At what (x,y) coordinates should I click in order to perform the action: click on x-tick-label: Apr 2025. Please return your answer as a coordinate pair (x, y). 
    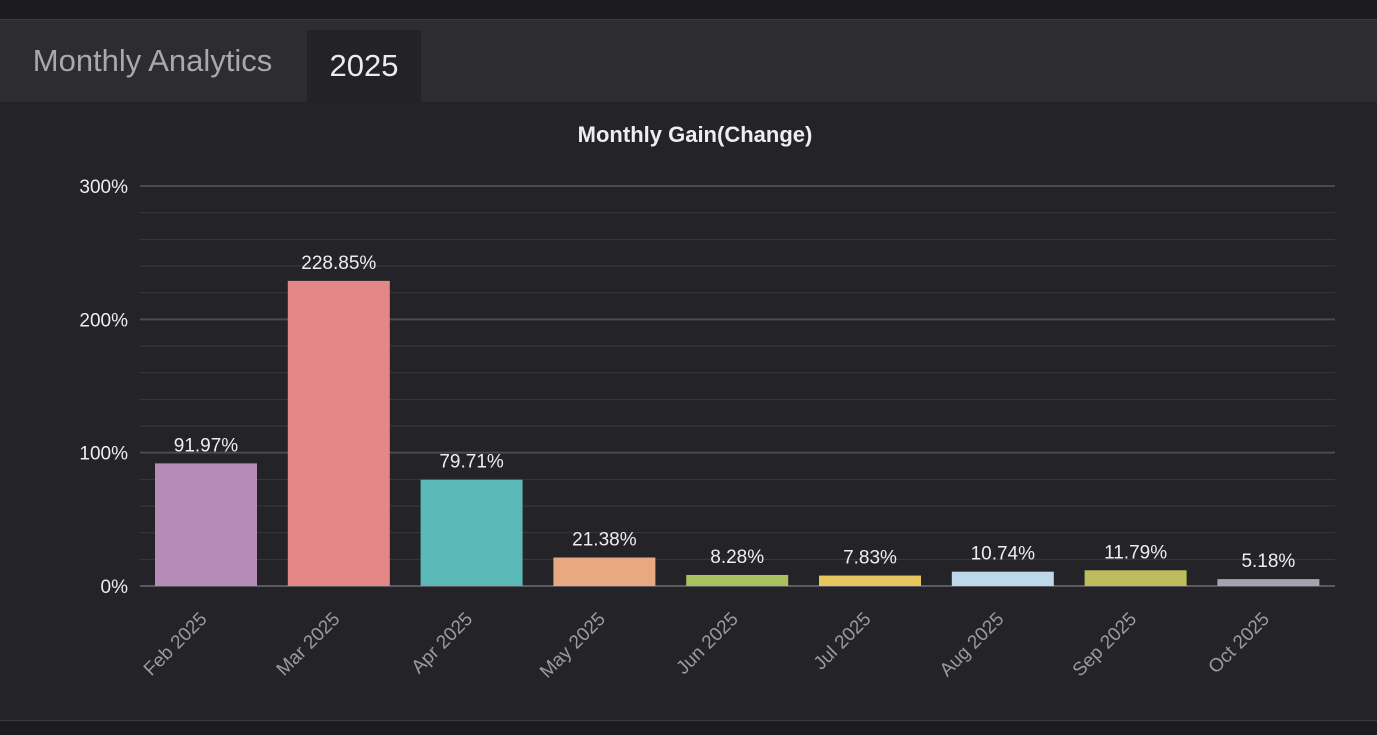
    Looking at the image, I should click on (442, 643).